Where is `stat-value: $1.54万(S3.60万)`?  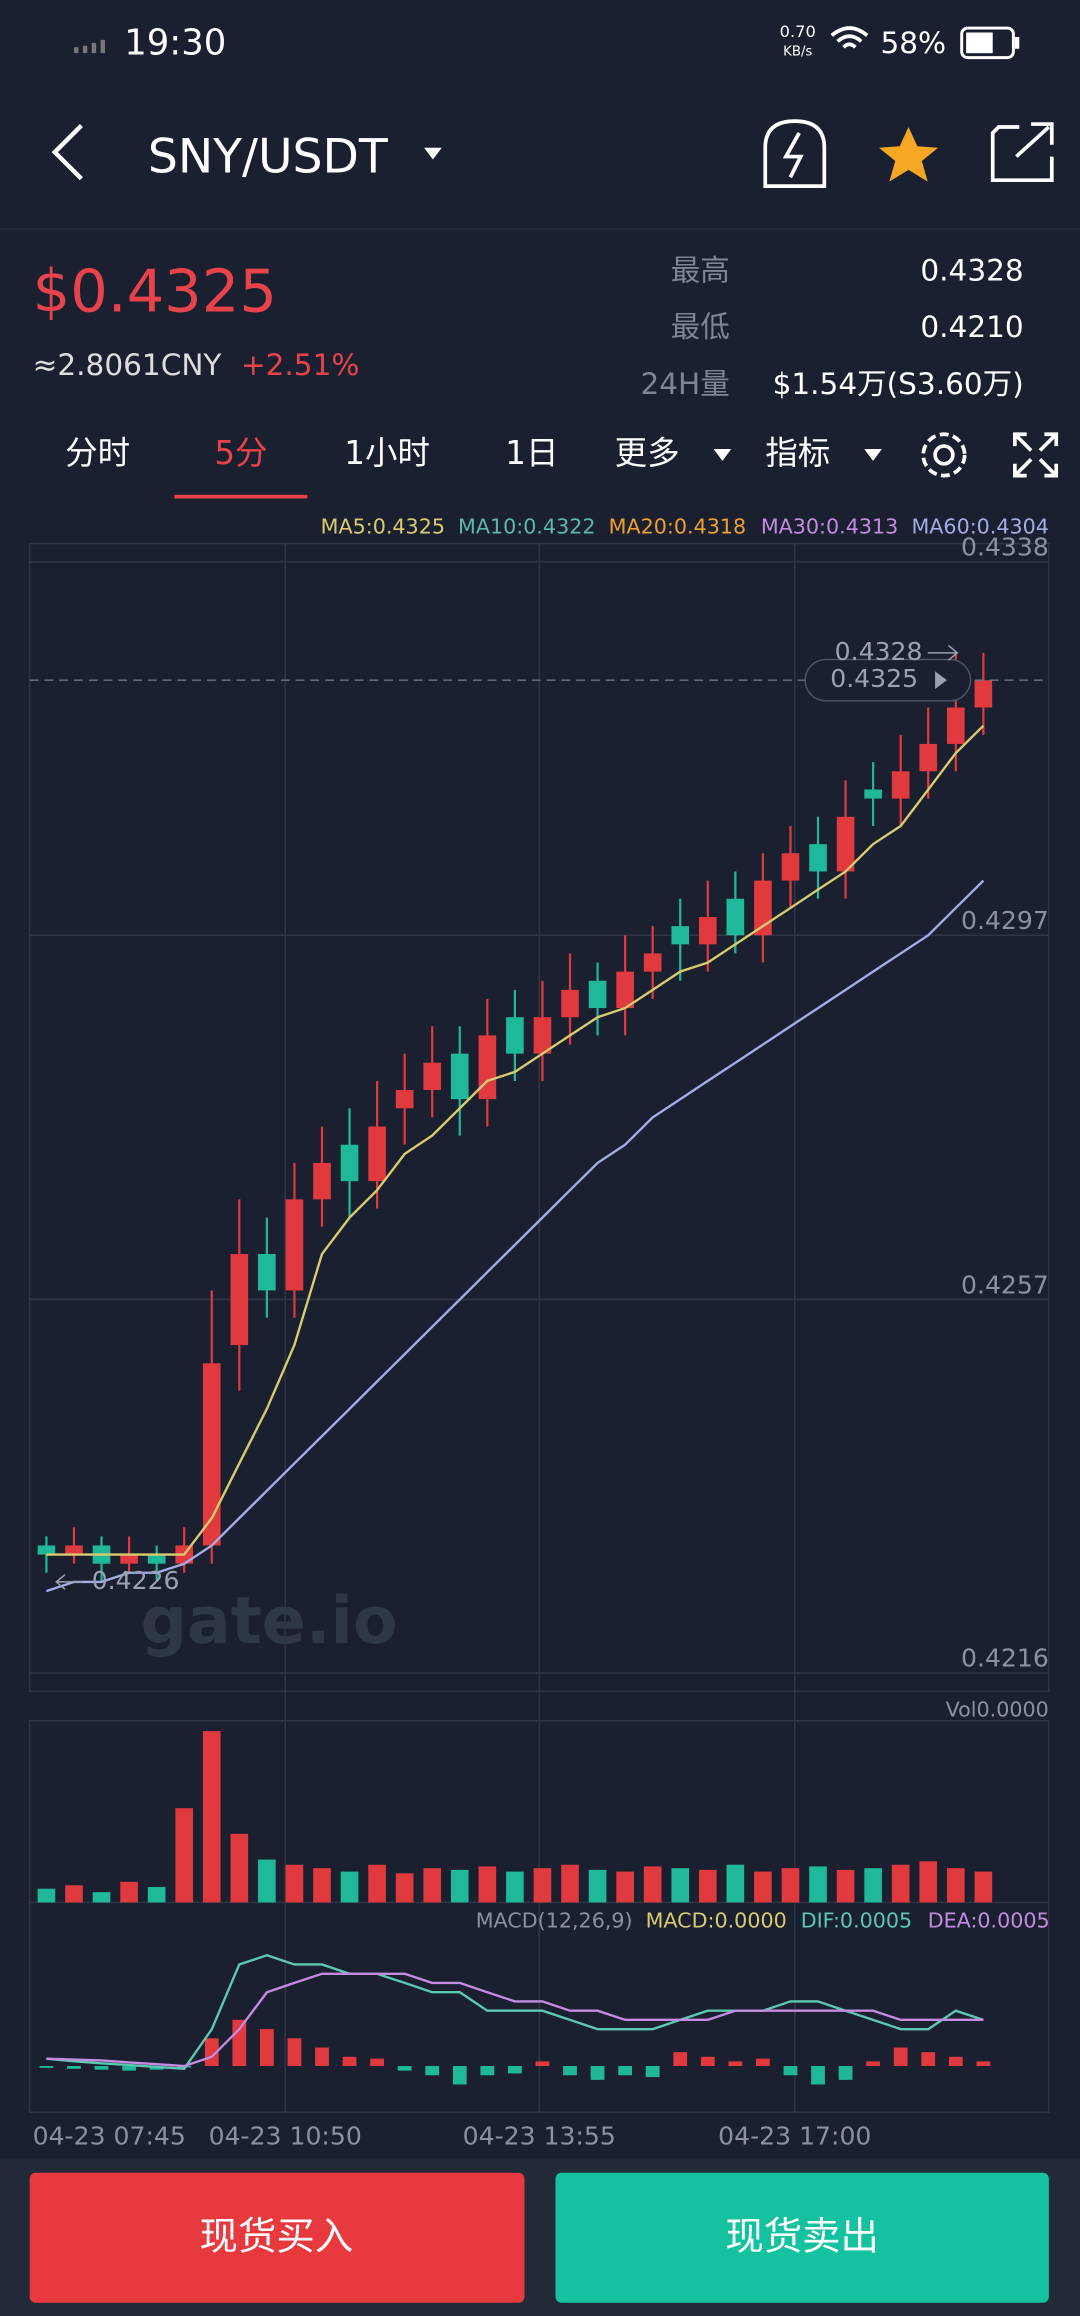
stat-value: $1.54万(S3.60万) is located at coordinates (898, 384).